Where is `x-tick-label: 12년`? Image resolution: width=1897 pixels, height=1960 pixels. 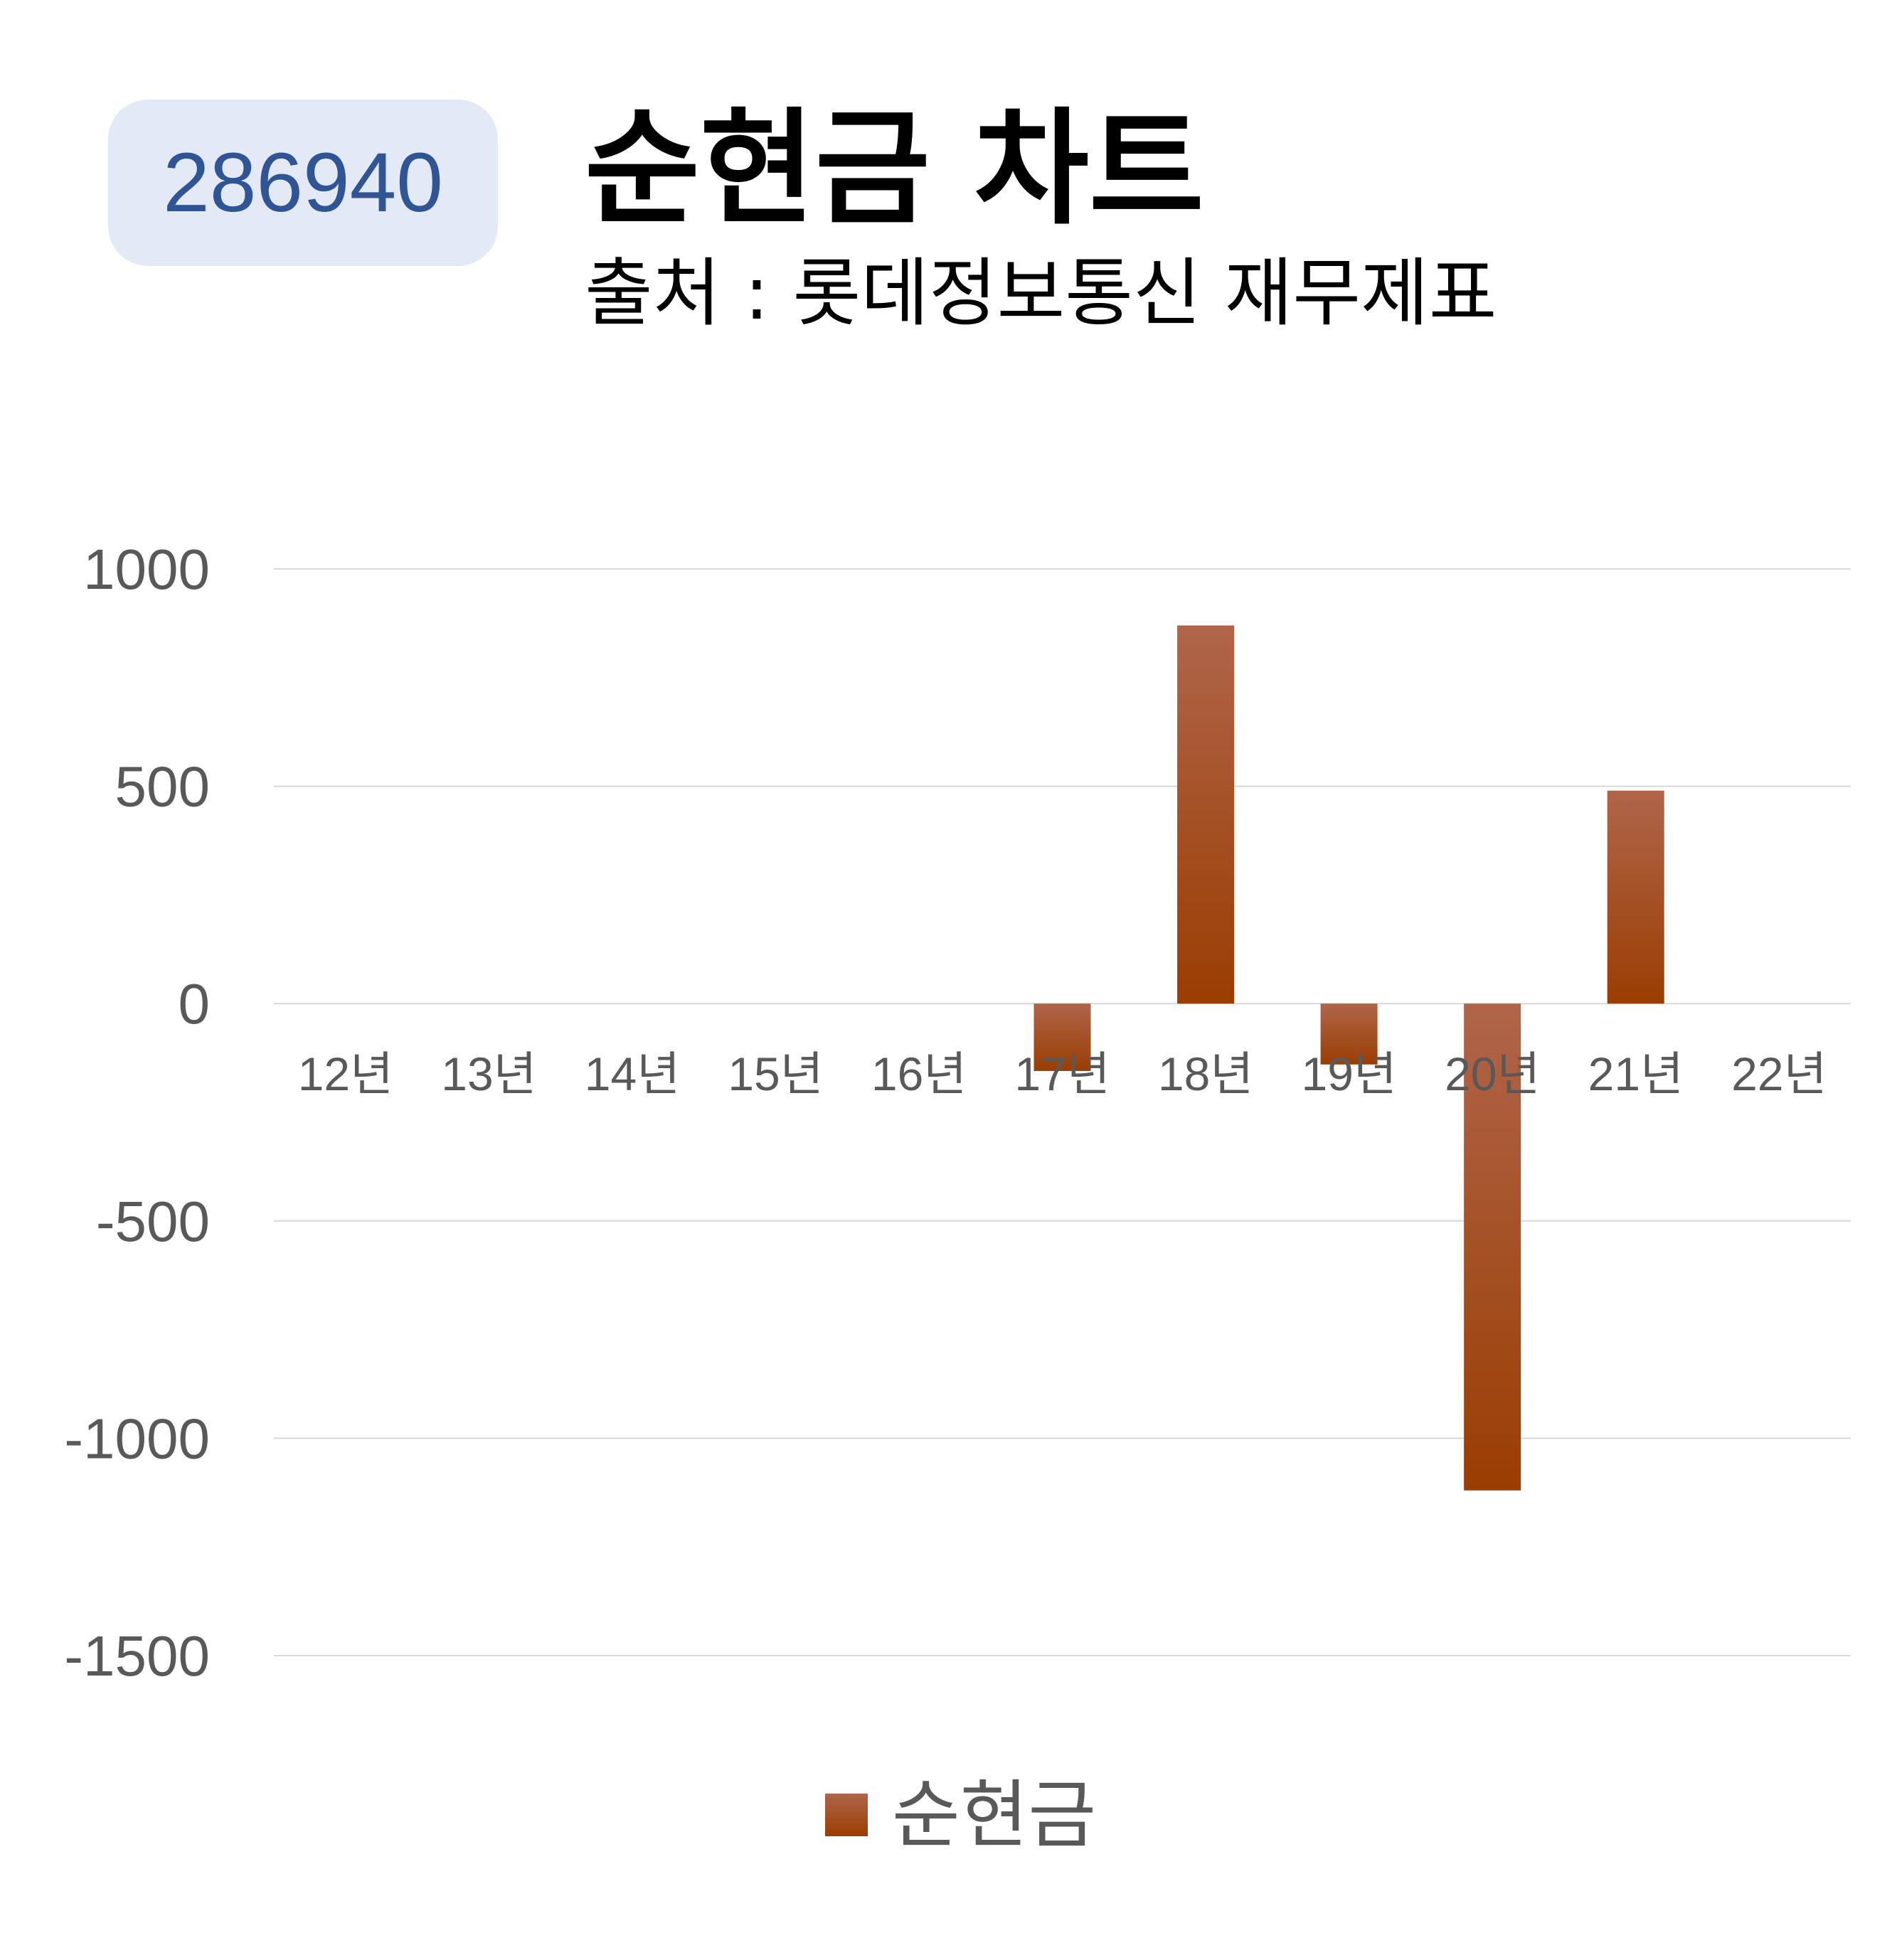
x-tick-label: 12년 is located at coordinates (346, 1074).